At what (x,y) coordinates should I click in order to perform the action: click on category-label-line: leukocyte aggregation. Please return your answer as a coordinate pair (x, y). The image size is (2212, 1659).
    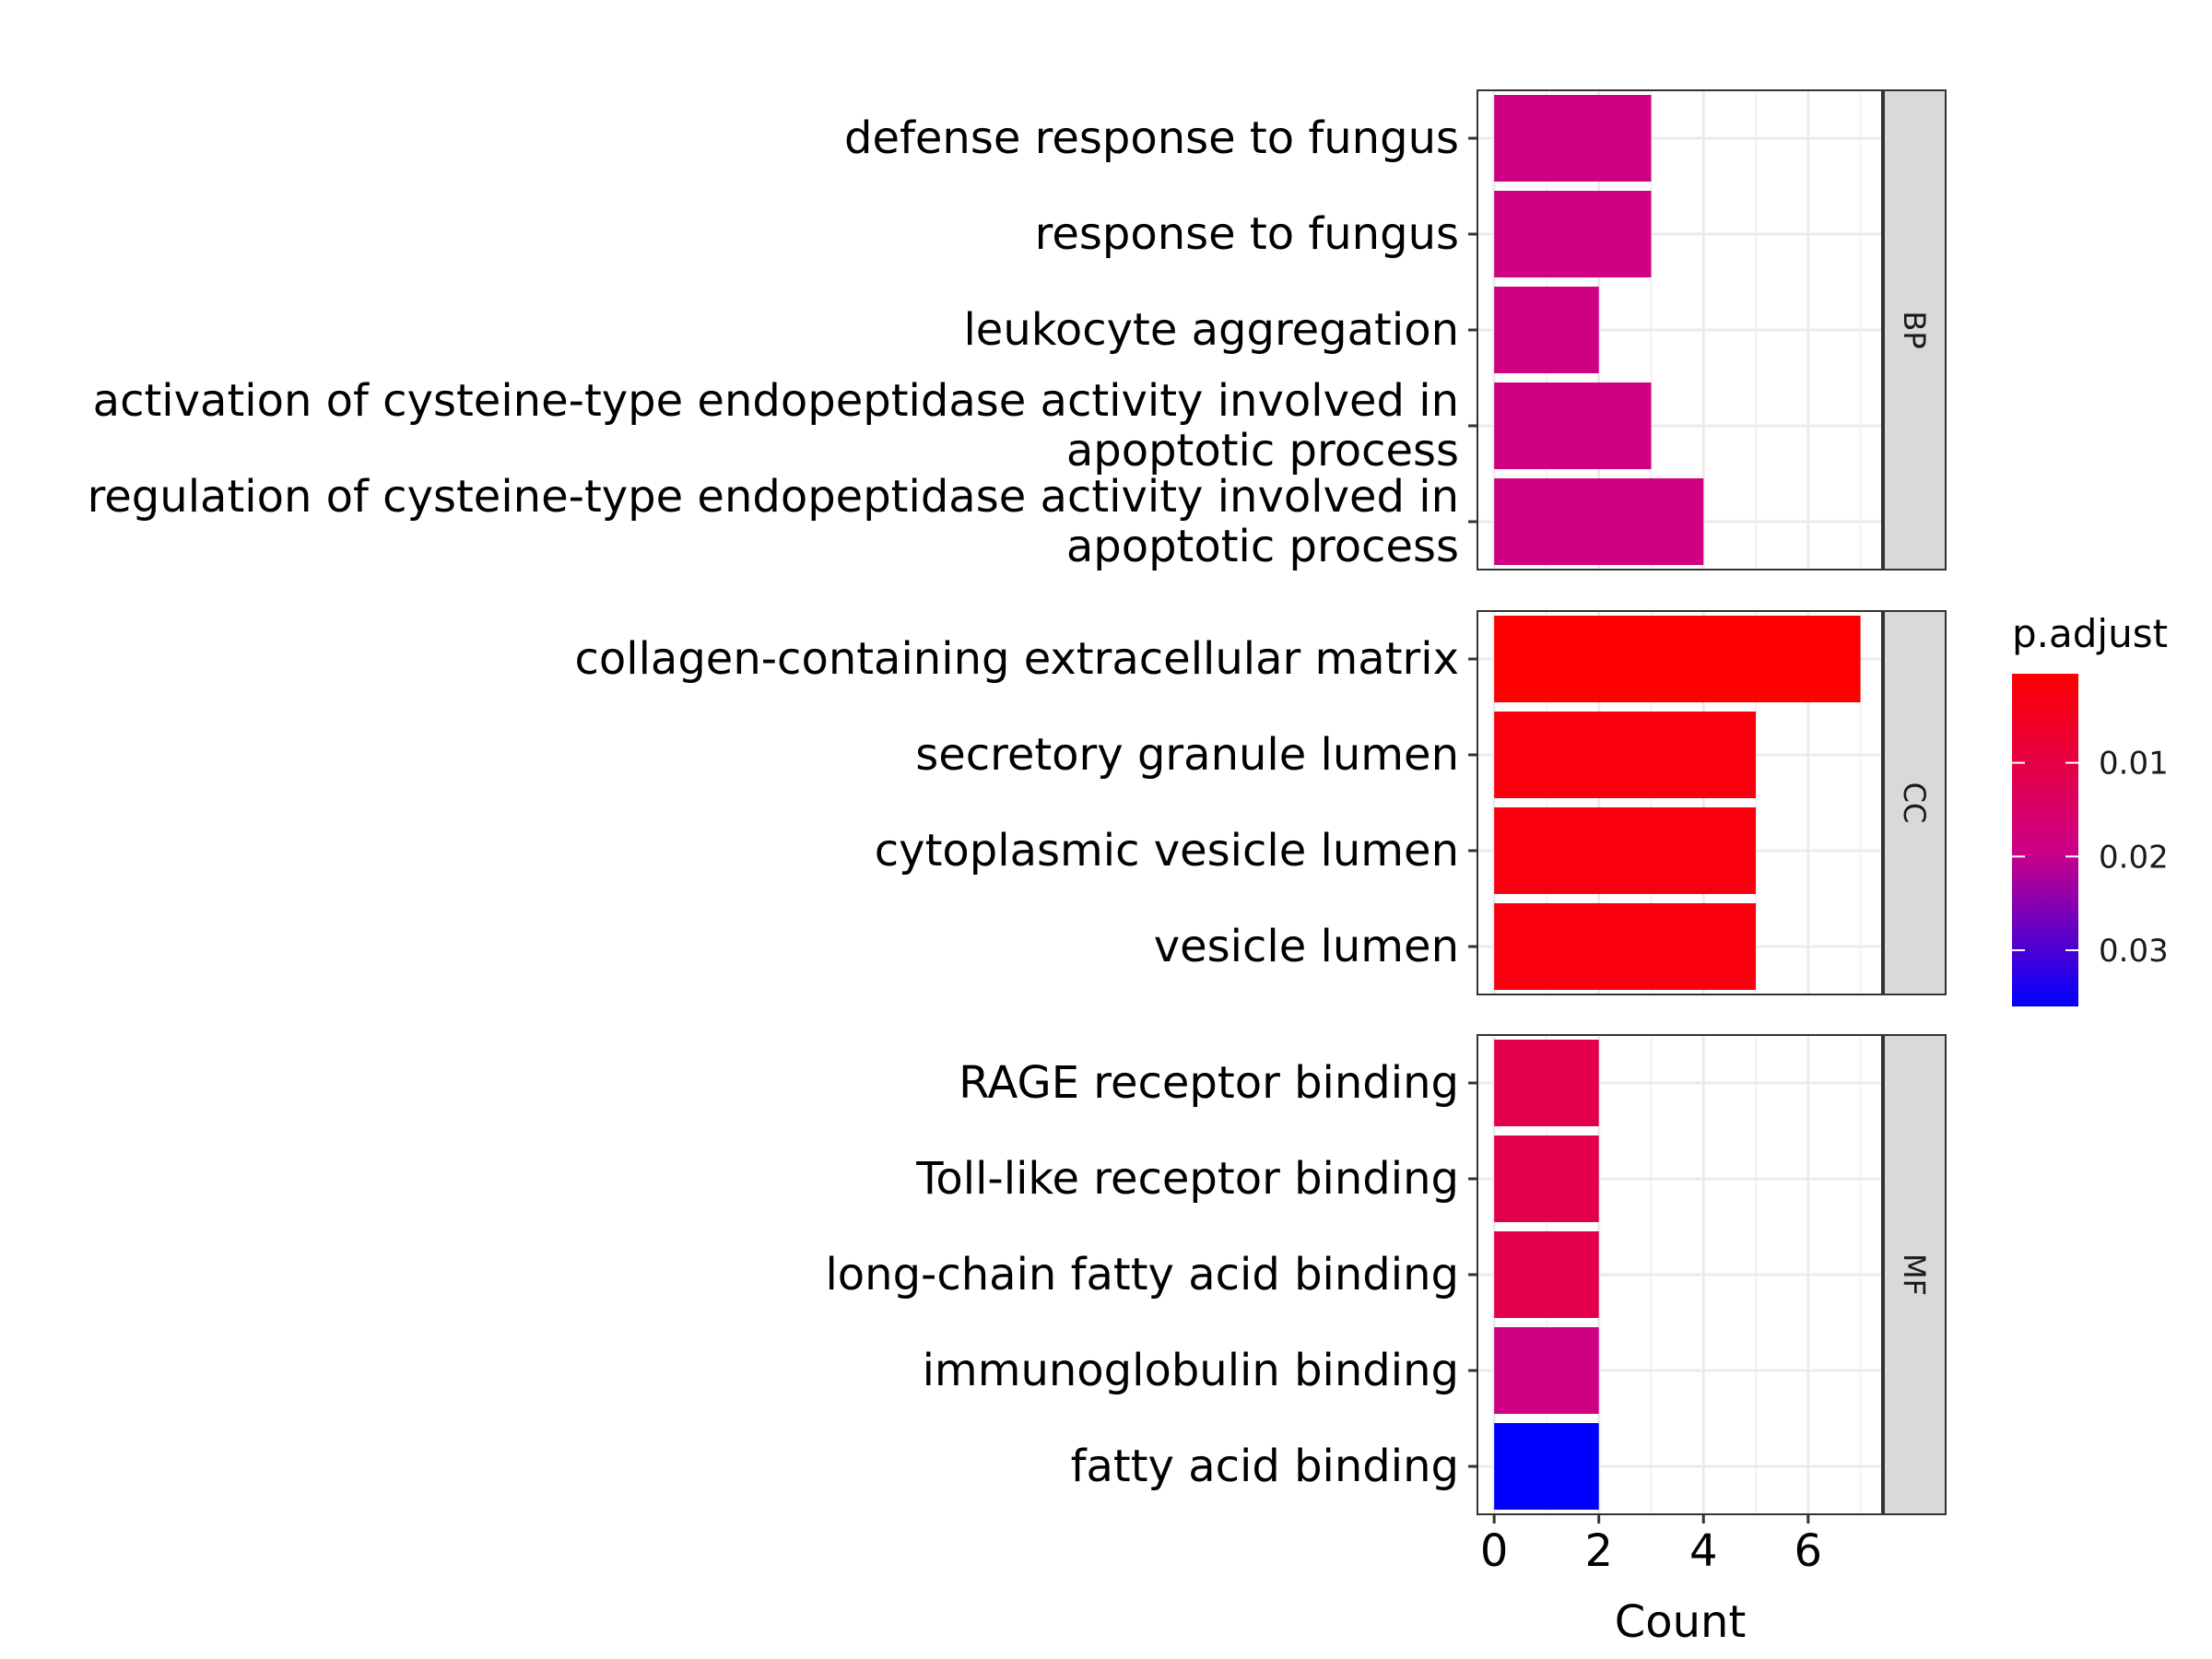
    Looking at the image, I should click on (1211, 330).